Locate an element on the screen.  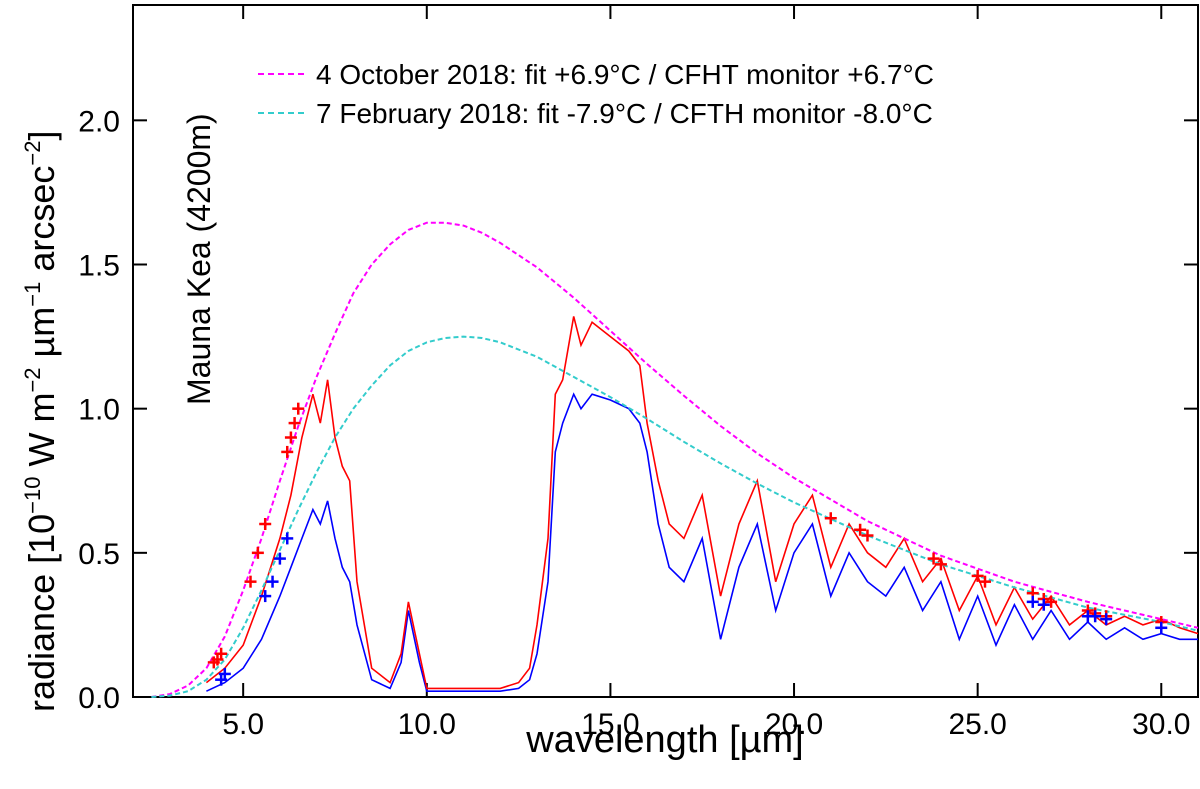
x-tick-label: 30.0 is located at coordinates (1161, 724).